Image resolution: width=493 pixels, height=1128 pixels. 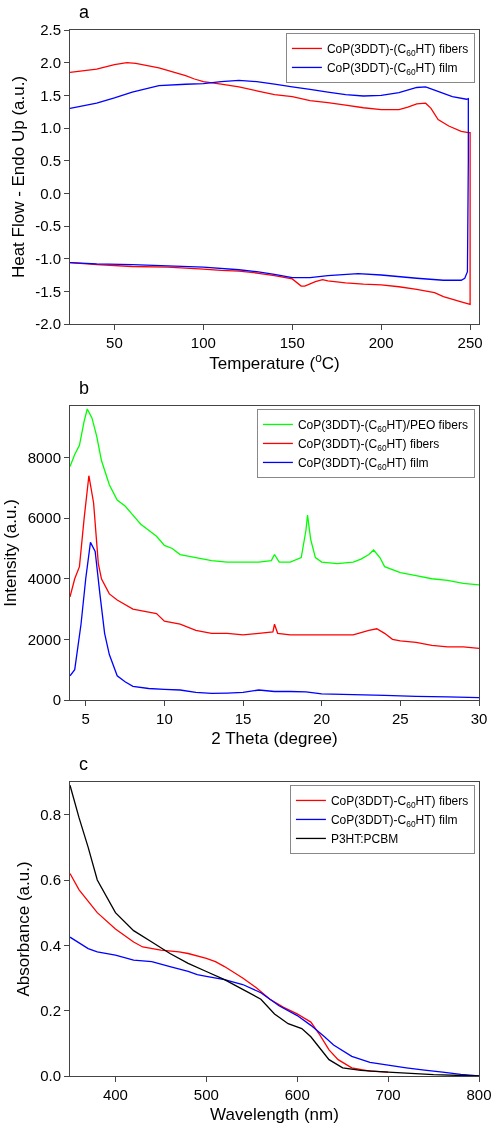 What do you see at coordinates (50, 62) in the screenshot?
I see `y-tick-label: 2.0` at bounding box center [50, 62].